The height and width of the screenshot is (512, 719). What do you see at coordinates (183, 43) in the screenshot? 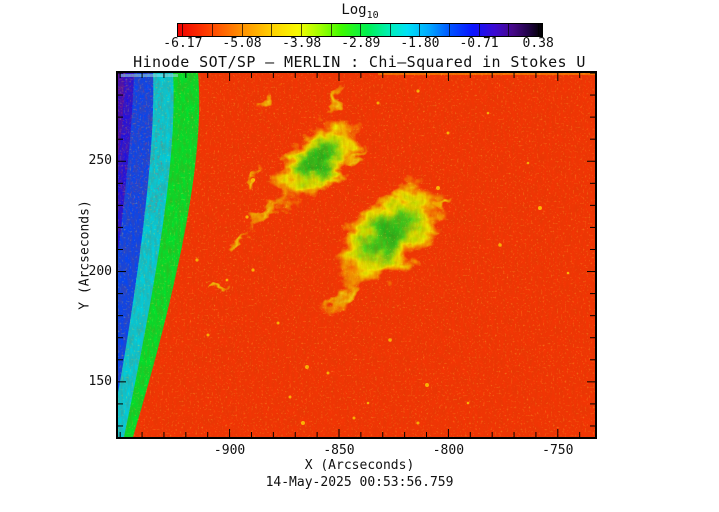
I see `colorbar-tick-label: -6.17` at bounding box center [183, 43].